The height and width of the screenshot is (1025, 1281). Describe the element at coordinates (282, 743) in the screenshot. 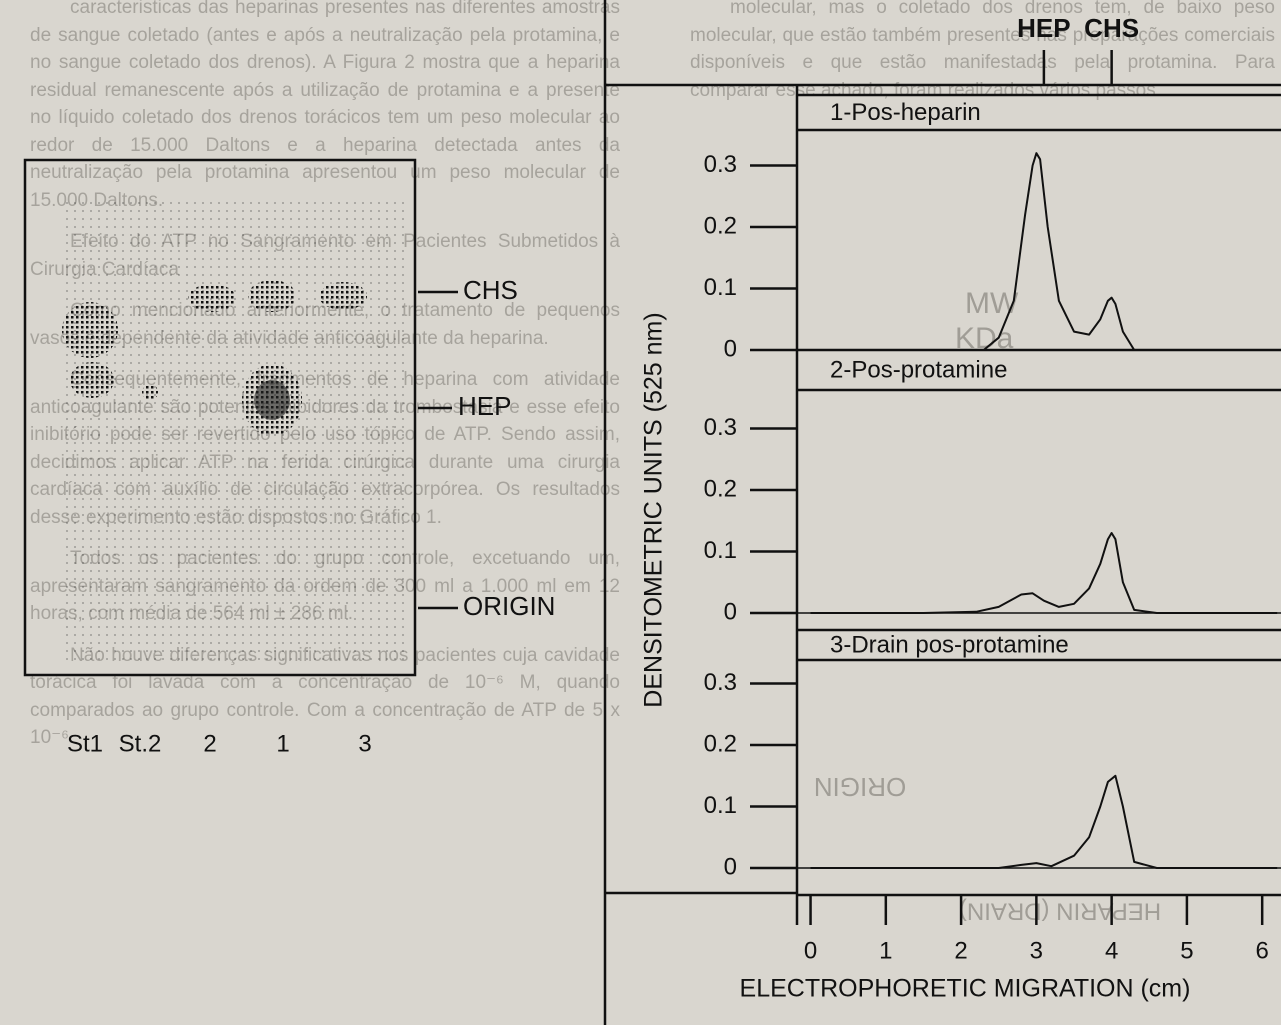

I see `lane-label: 1` at that location.